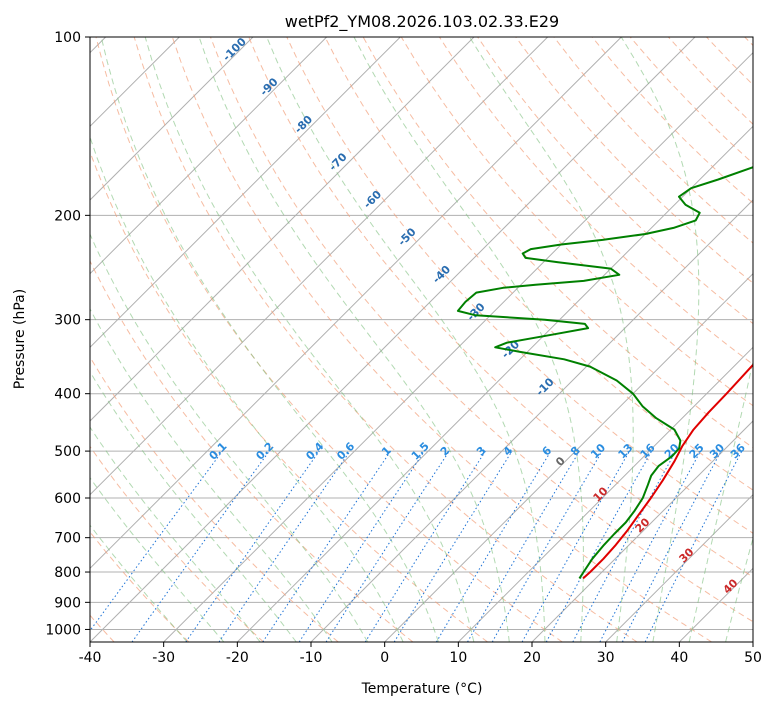  What do you see at coordinates (20, 339) in the screenshot?
I see `y-axis-label: Pressure (hPa)` at bounding box center [20, 339].